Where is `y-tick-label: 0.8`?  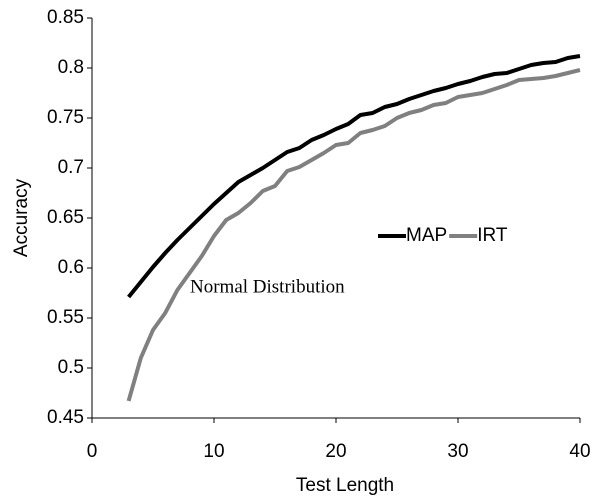 y-tick-label: 0.8 is located at coordinates (71, 67).